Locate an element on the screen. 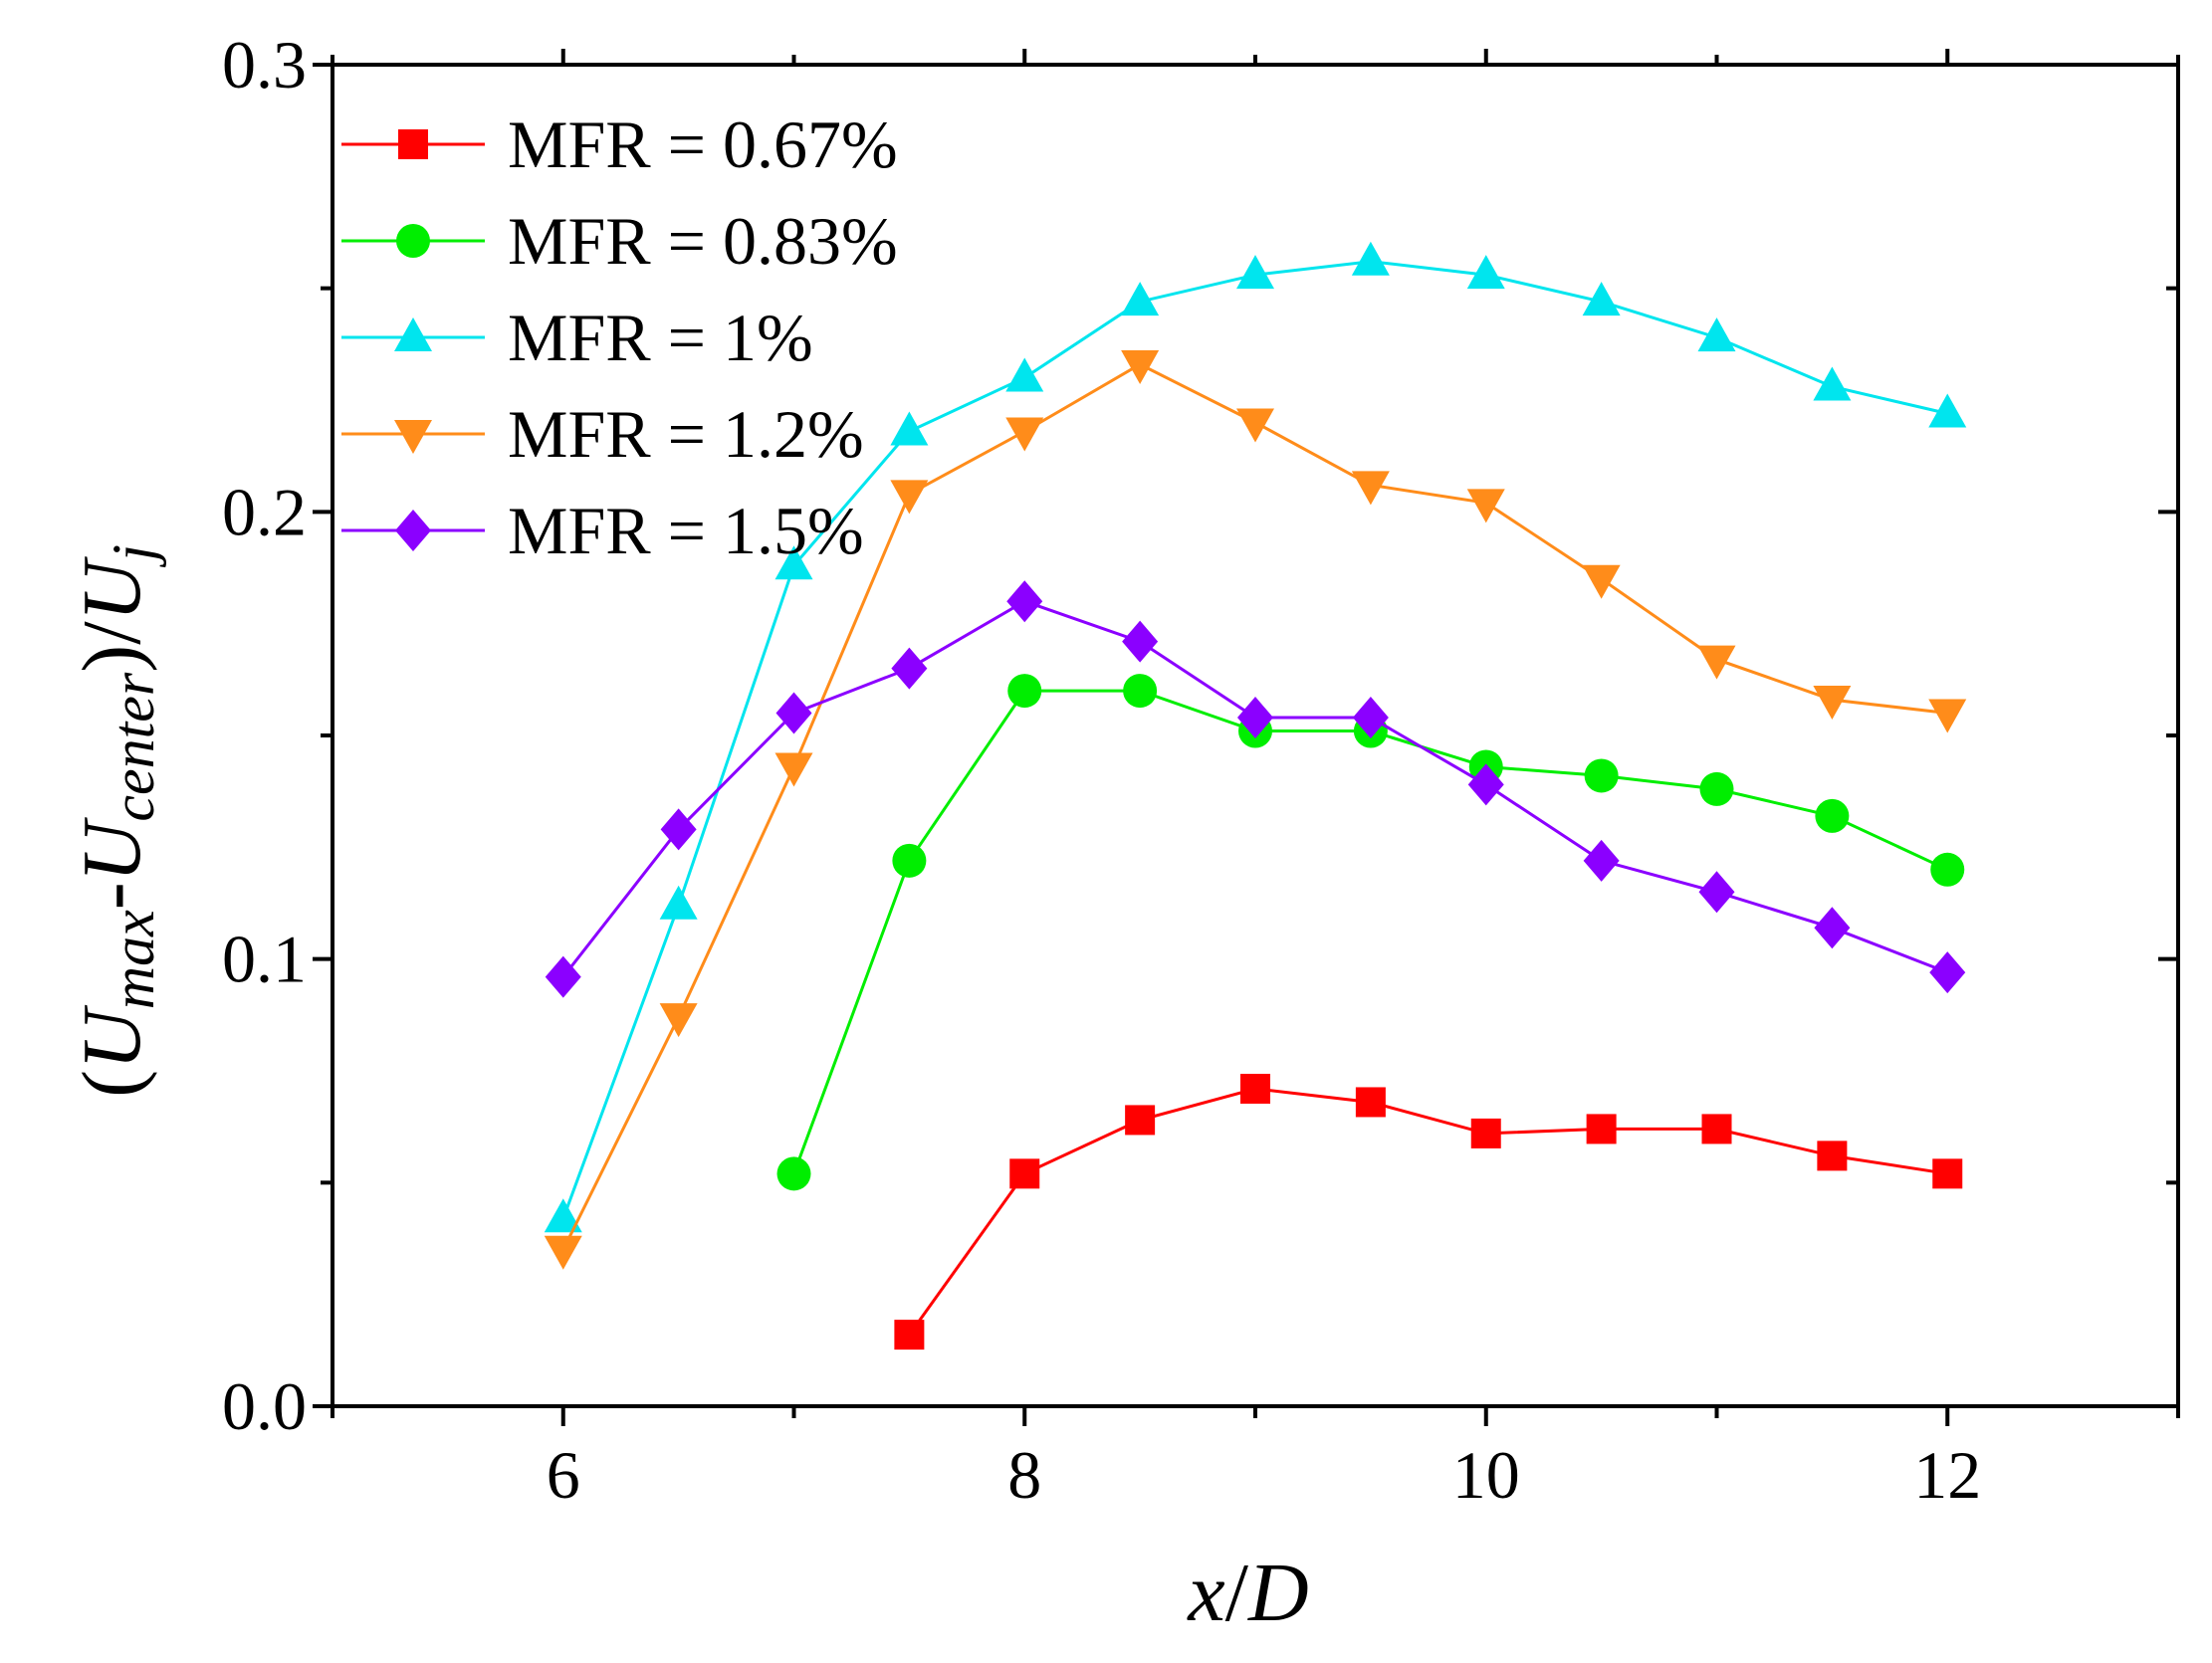  legend-item: MFR = 0.67% is located at coordinates (619, 144).